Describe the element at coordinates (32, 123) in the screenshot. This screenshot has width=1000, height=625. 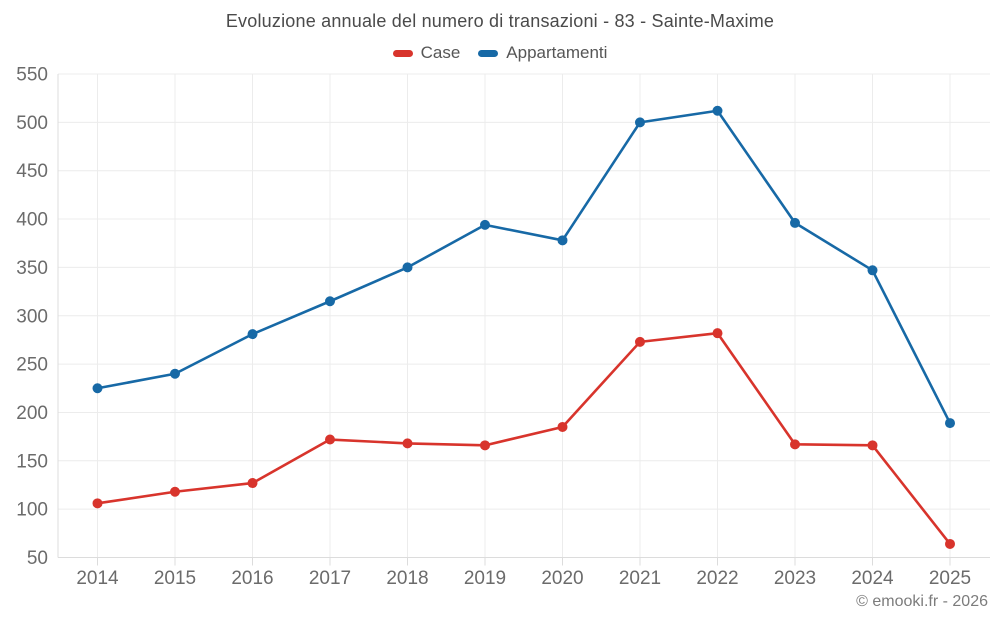
I see `y-tick-label: 500` at that location.